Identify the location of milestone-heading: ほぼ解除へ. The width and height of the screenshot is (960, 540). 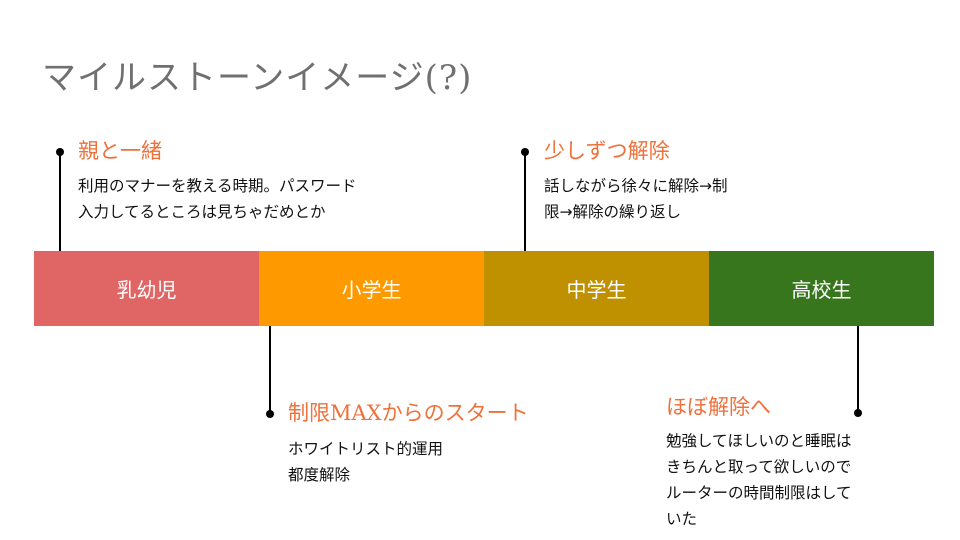
(718, 407).